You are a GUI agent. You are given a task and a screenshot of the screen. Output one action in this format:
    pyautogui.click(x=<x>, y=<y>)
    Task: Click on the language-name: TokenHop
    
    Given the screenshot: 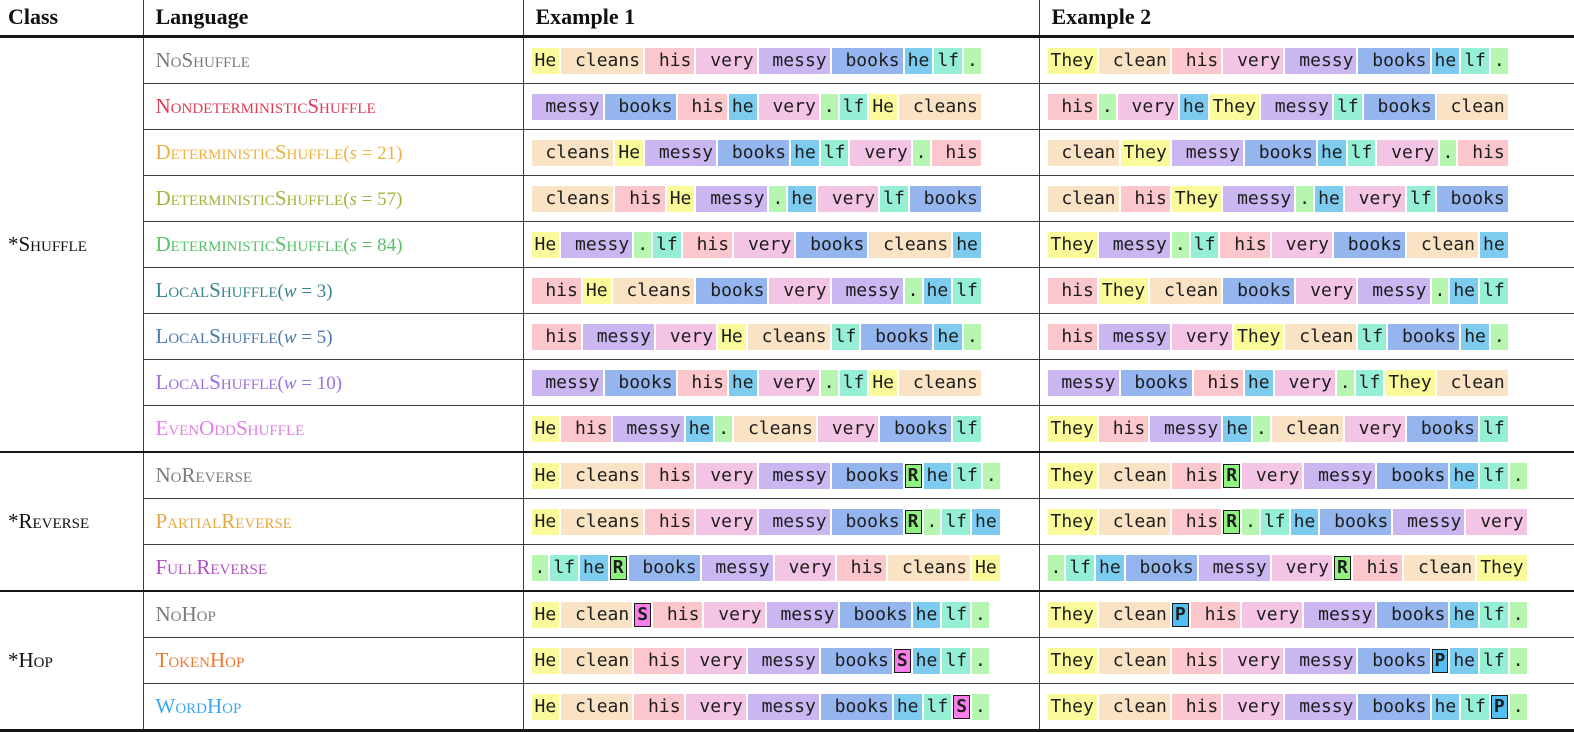 What is the action you would take?
    pyautogui.click(x=332, y=660)
    